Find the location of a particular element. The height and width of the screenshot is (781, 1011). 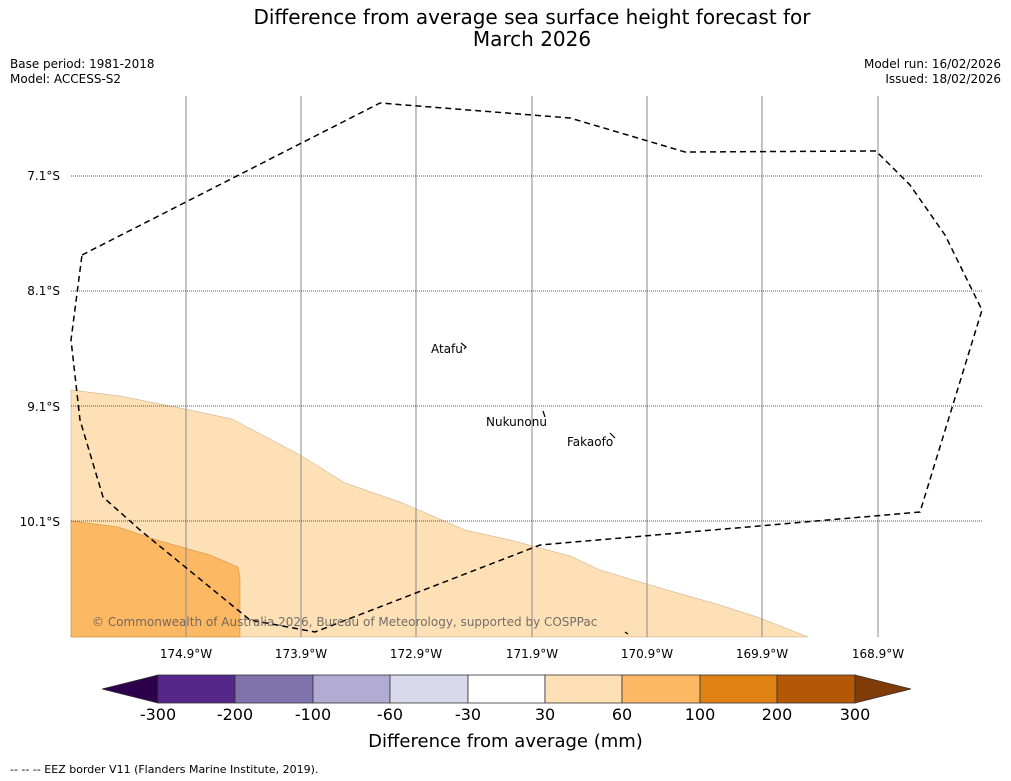

colorbar-extend-high is located at coordinates (883, 689).